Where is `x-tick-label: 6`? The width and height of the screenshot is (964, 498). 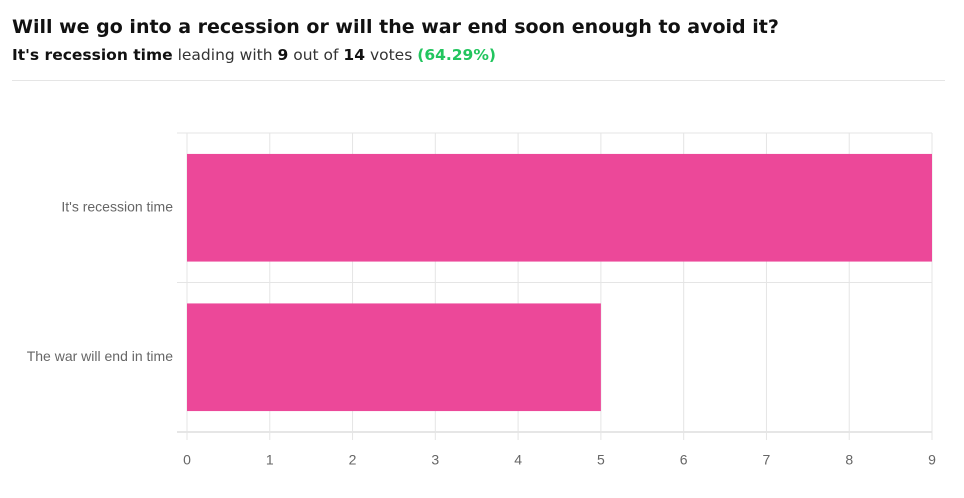 x-tick-label: 6 is located at coordinates (684, 460).